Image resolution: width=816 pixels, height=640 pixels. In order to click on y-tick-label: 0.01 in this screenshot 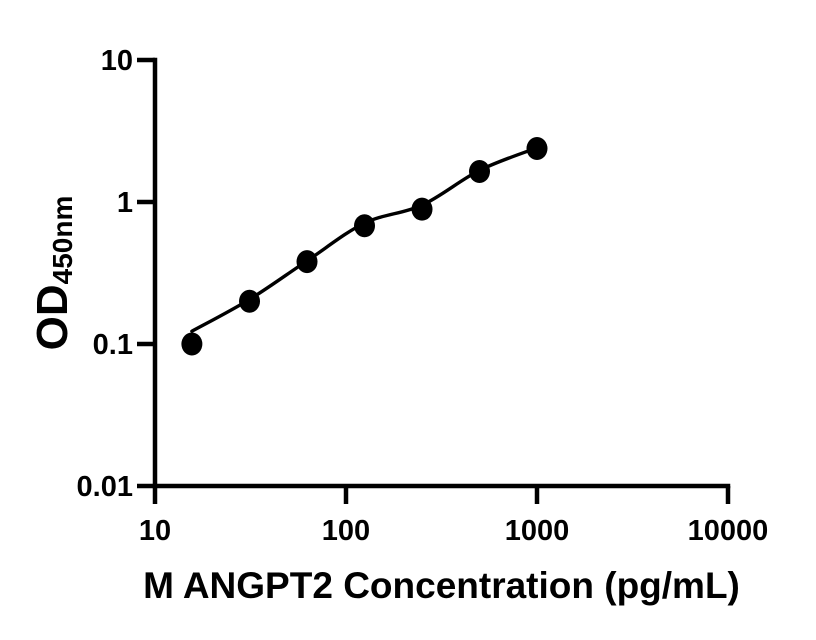, I will do `click(105, 487)`.